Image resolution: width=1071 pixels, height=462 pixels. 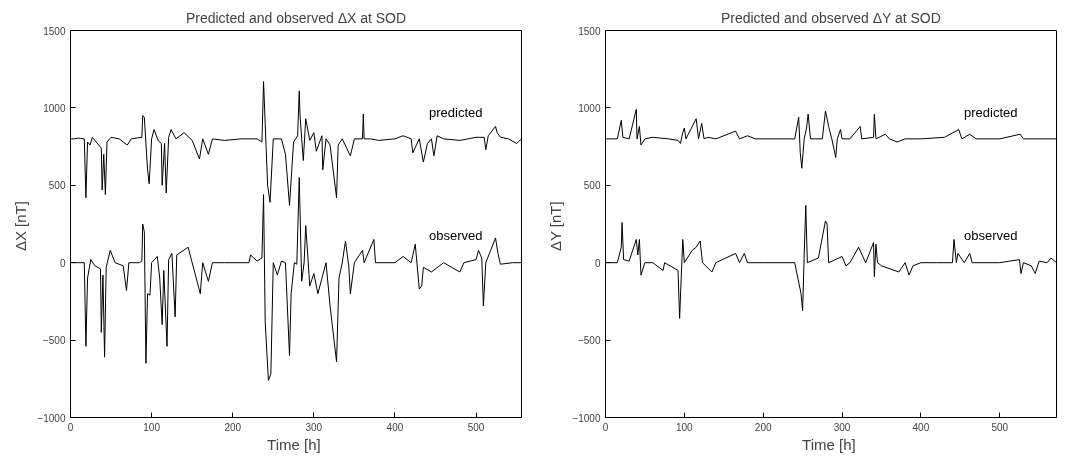 I want to click on y-axis-title: ΔY [nT], so click(x=556, y=226).